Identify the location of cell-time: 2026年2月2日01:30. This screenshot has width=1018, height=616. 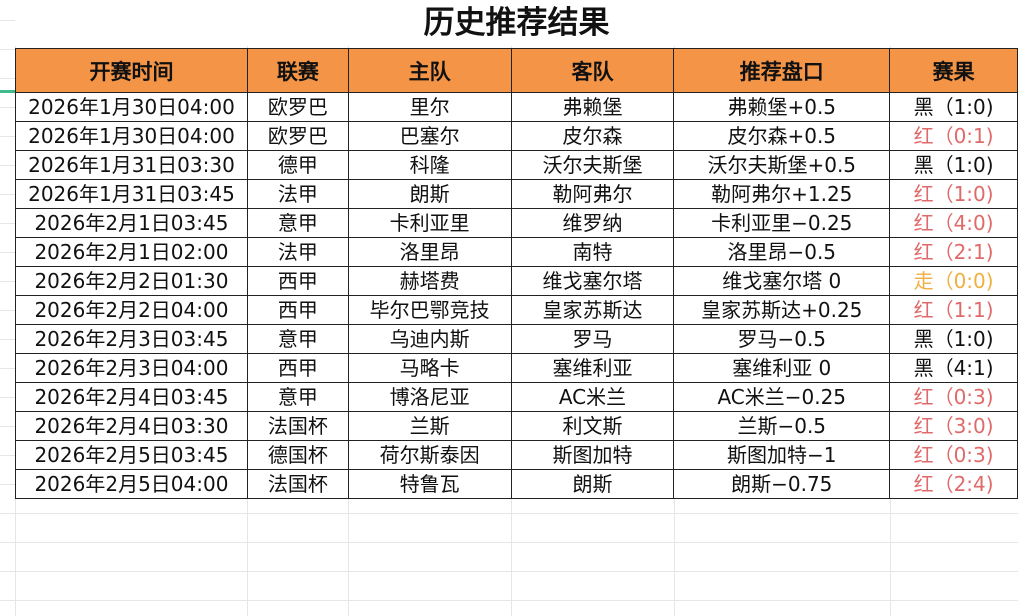
(131, 281).